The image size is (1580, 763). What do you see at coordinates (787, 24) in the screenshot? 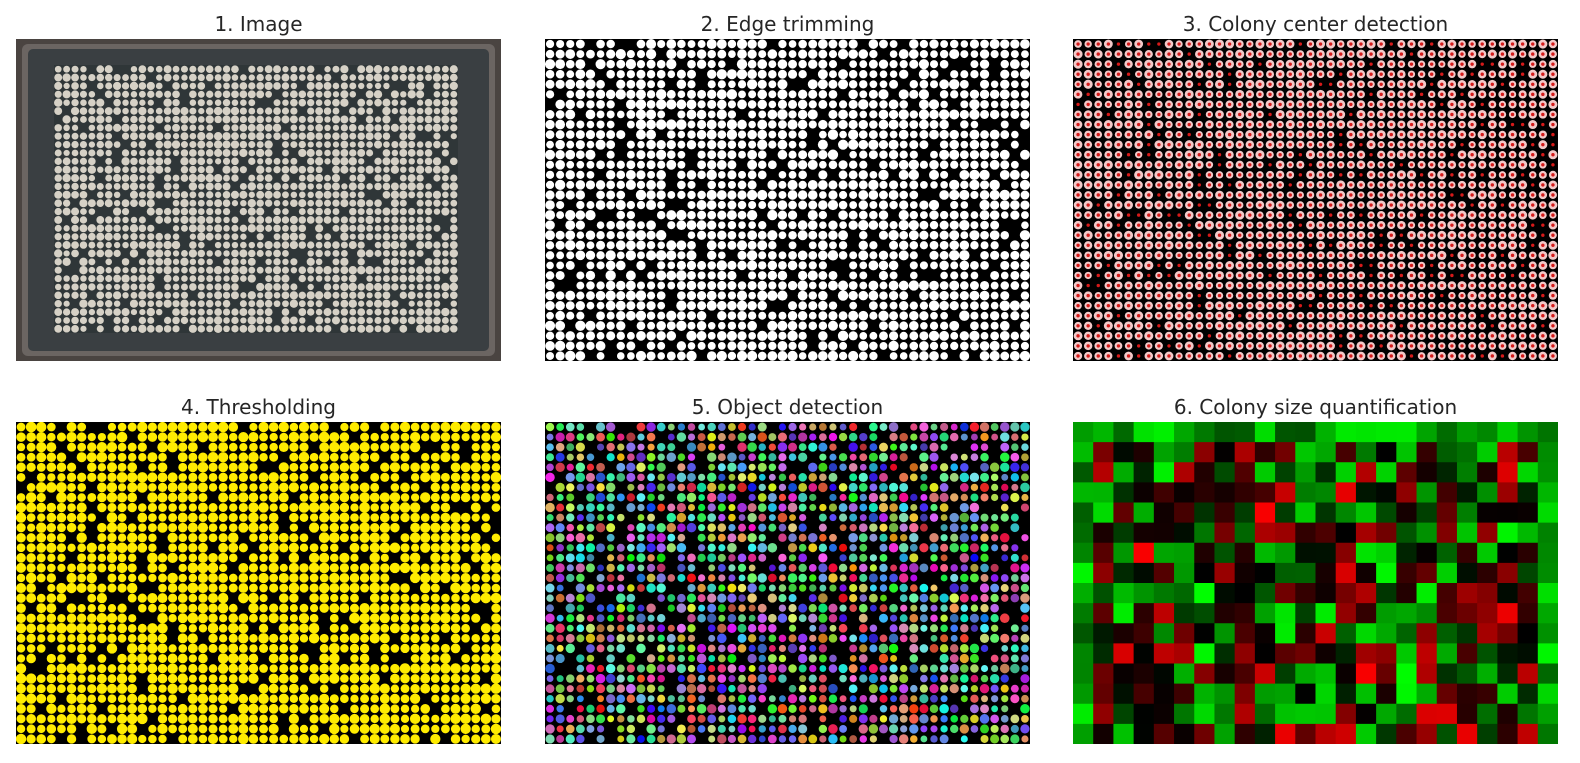
I see `panel-title: 2. Edge trimming` at bounding box center [787, 24].